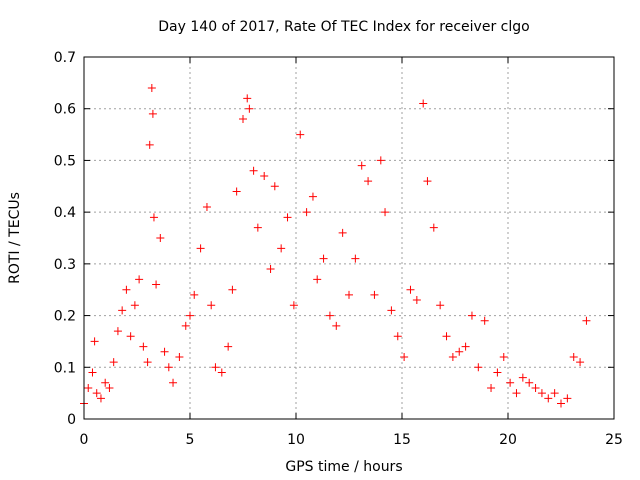 The width and height of the screenshot is (640, 480). I want to click on x-tick-label: 25, so click(614, 440).